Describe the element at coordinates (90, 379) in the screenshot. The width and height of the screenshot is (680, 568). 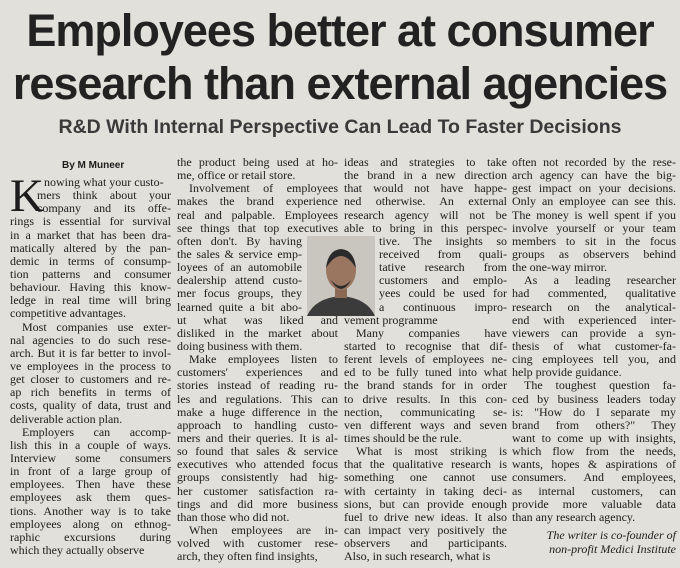
I see `text-line: get closer to customers and re-` at that location.